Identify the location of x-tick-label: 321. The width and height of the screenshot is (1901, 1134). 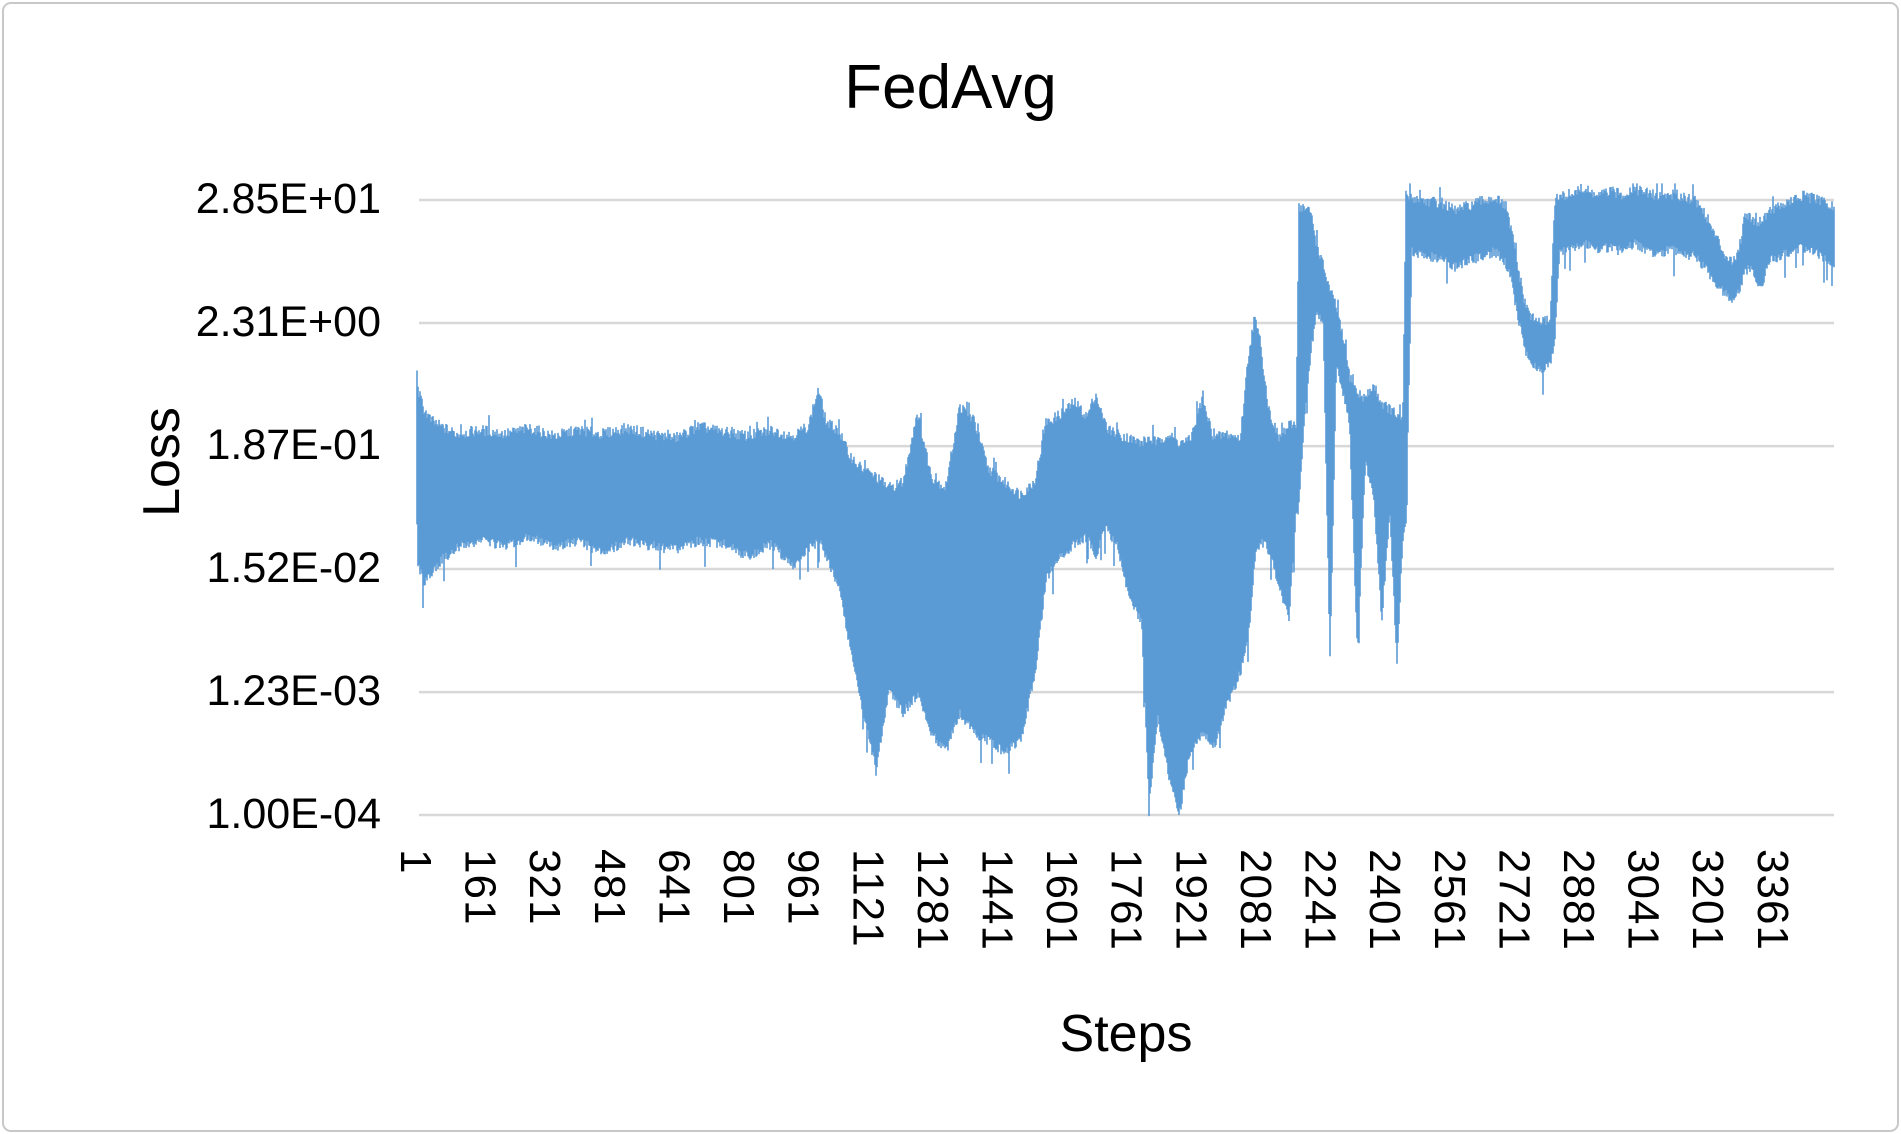
(545, 887).